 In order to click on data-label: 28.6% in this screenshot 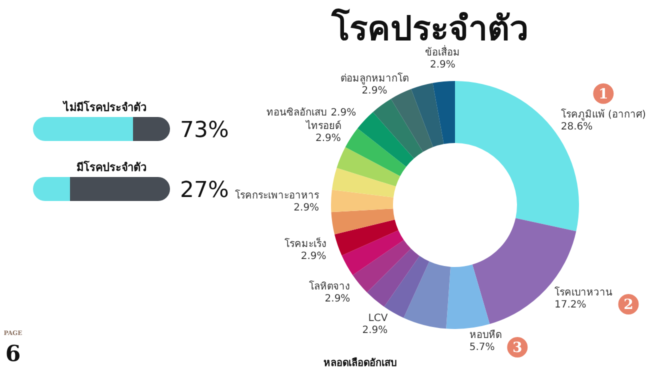, I will do `click(576, 127)`.